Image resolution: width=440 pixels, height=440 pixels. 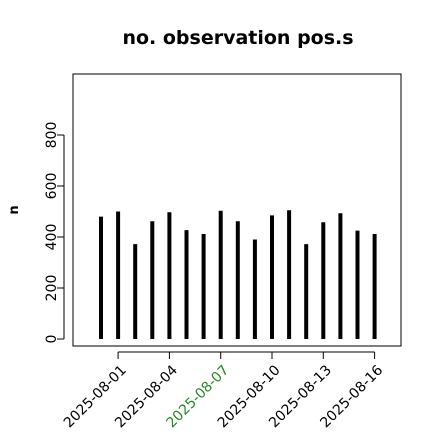 I want to click on y-tick-label-200: 200, so click(x=52, y=288).